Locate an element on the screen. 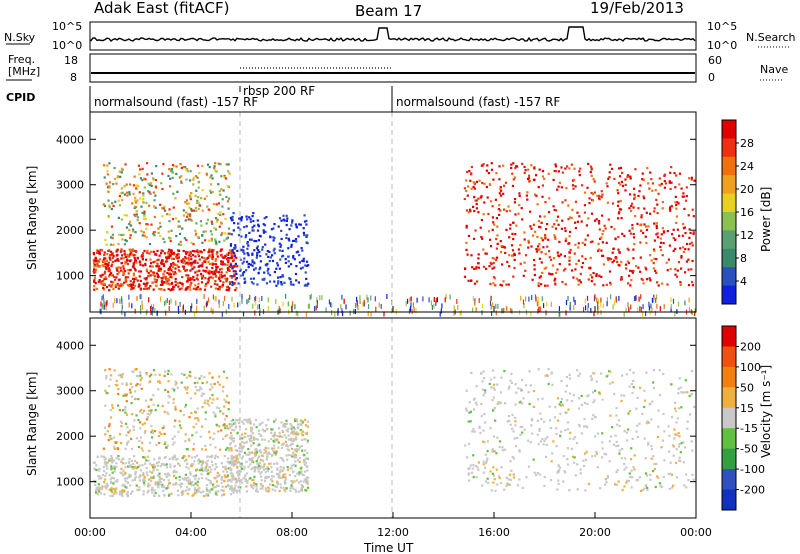  colorbar-tick-label: -15 is located at coordinates (749, 428).